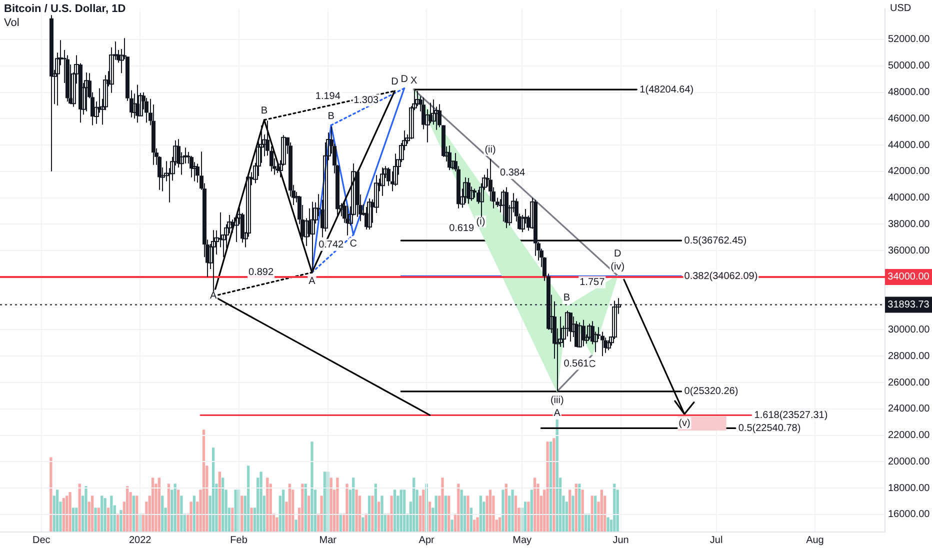  Describe the element at coordinates (462, 228) in the screenshot. I see `annotation: 0.619` at that location.